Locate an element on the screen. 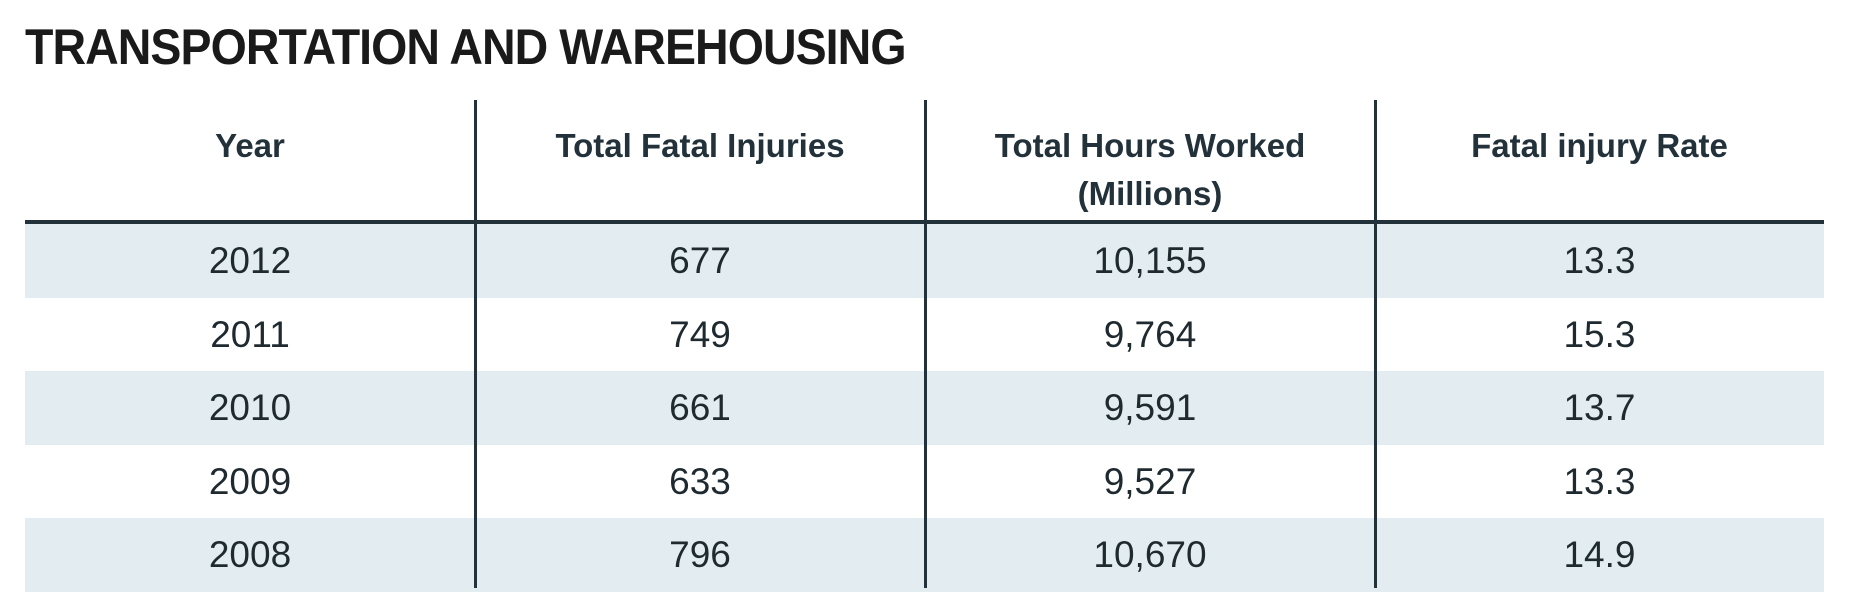  table-row: 2011 749 9,764 15.3 is located at coordinates (924, 335).